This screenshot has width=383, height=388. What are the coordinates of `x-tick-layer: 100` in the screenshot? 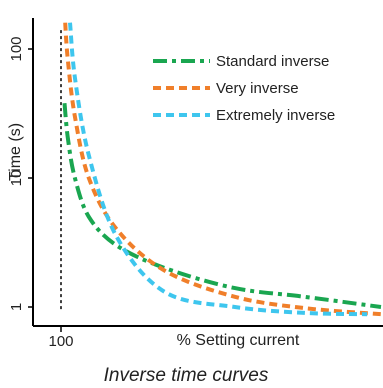 It's located at (61, 338).